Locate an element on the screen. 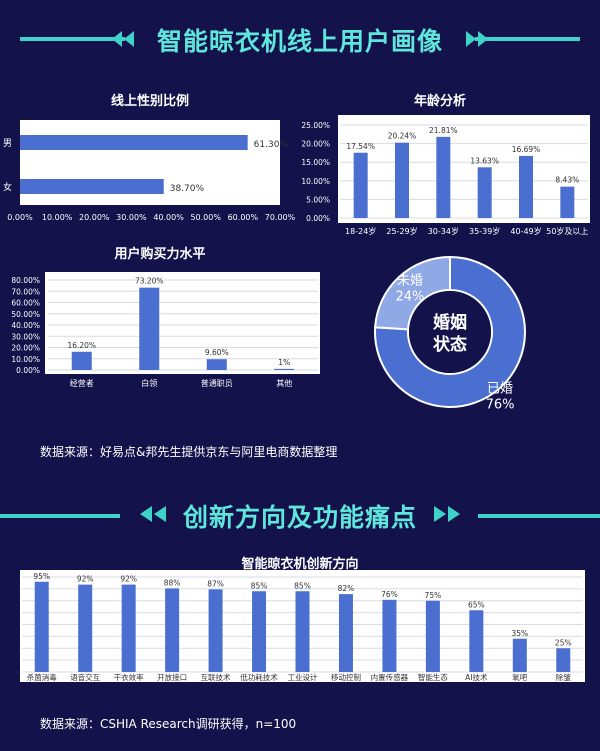  innovation-value-label: 95% is located at coordinates (41, 576).